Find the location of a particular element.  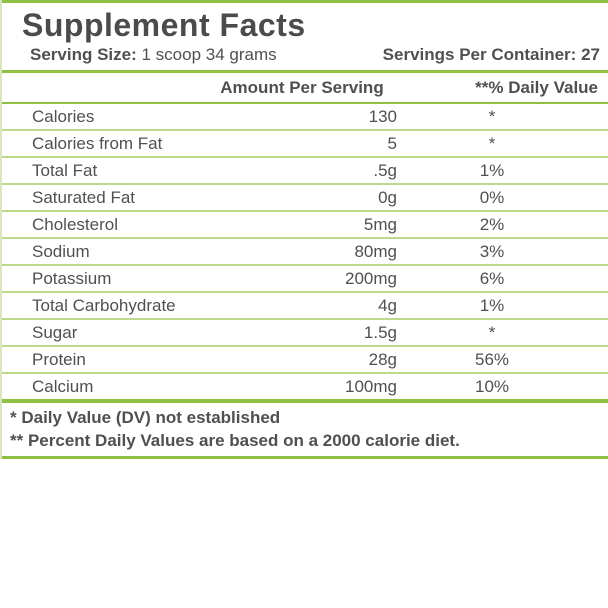

nutrient-name: Calcium is located at coordinates (63, 386).